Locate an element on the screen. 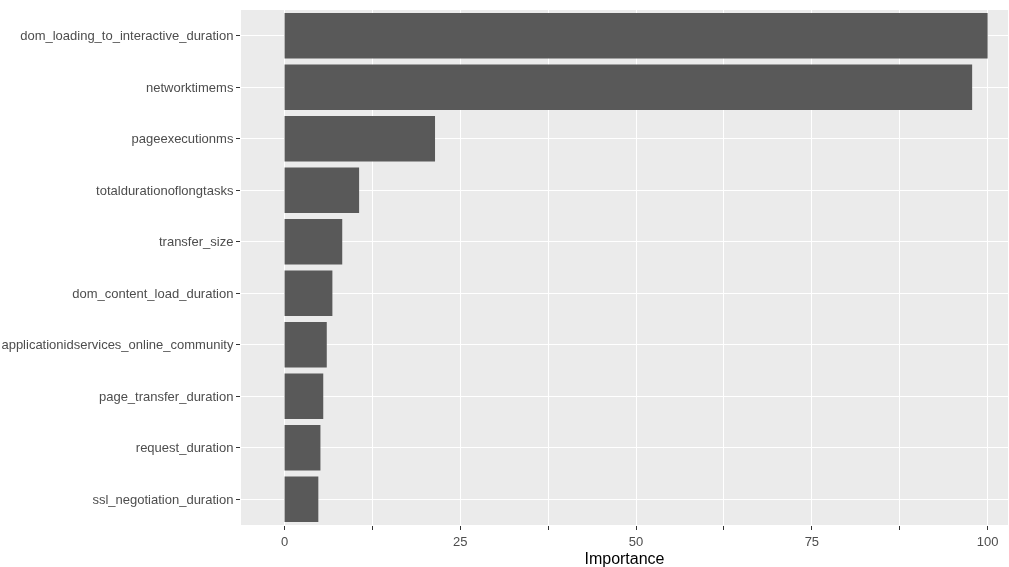  x-tick-label: 100 is located at coordinates (987, 541).